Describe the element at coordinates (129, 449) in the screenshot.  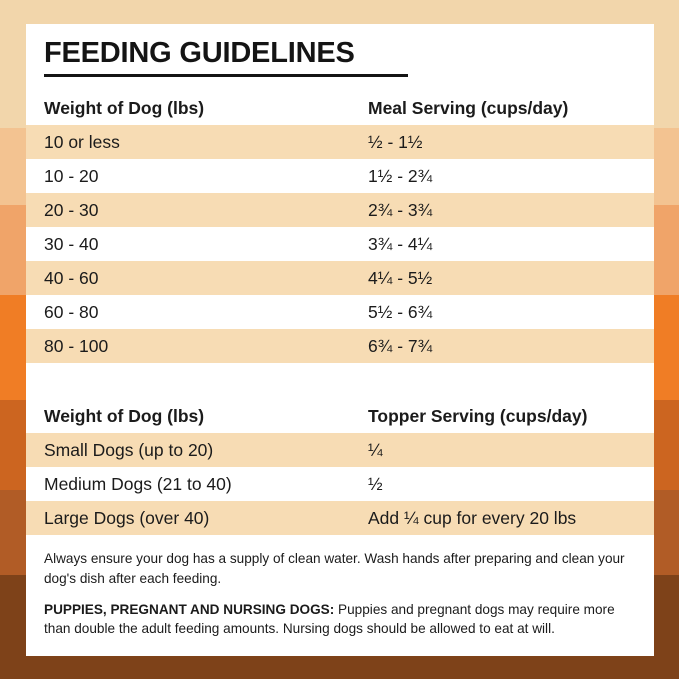
I see `cell-weight: Small Dogs (up to 20)` at that location.